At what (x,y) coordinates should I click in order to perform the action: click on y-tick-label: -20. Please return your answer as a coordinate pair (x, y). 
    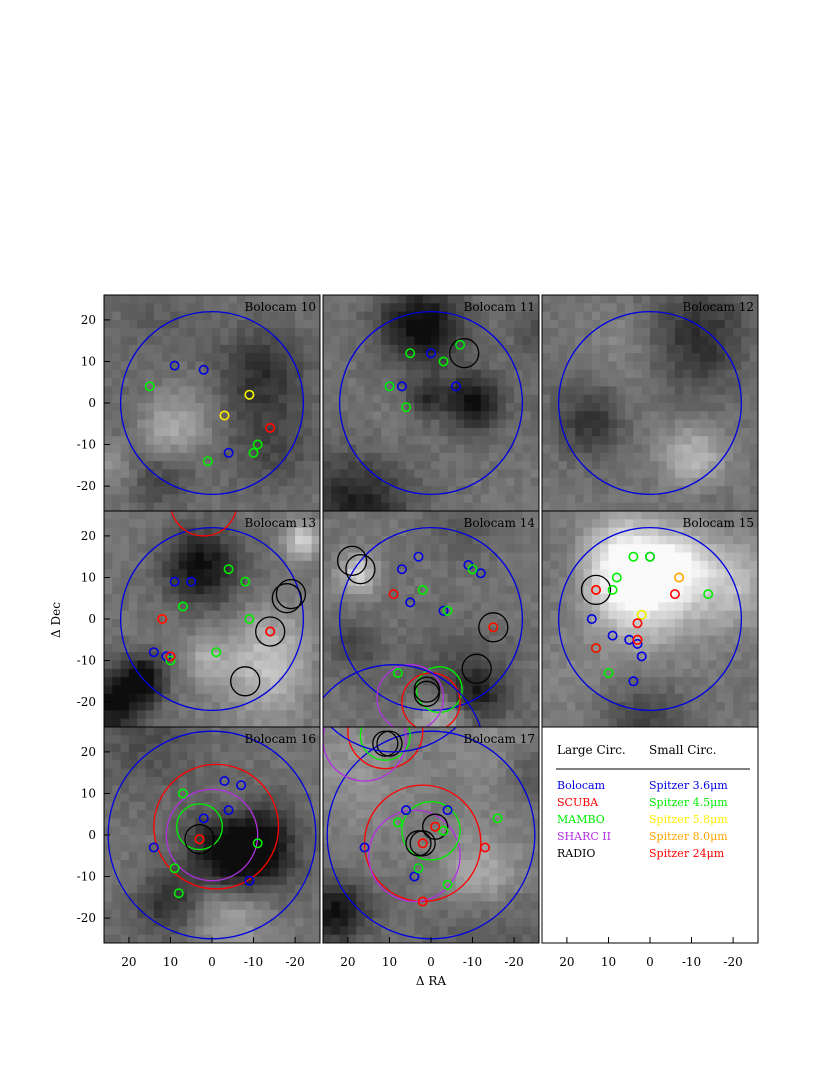
    Looking at the image, I should click on (86, 918).